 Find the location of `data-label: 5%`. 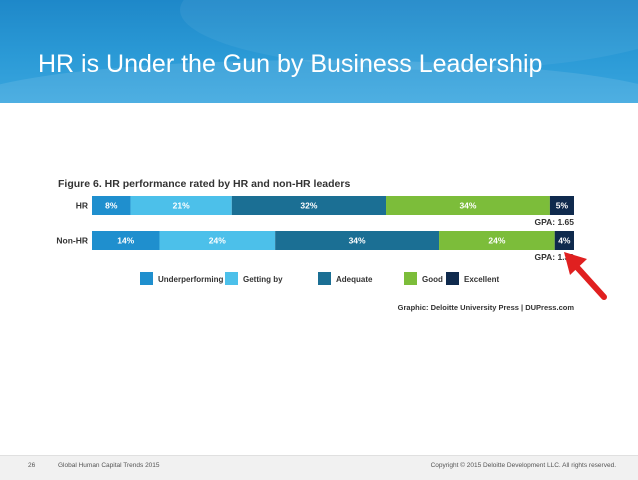

data-label: 5% is located at coordinates (562, 206).